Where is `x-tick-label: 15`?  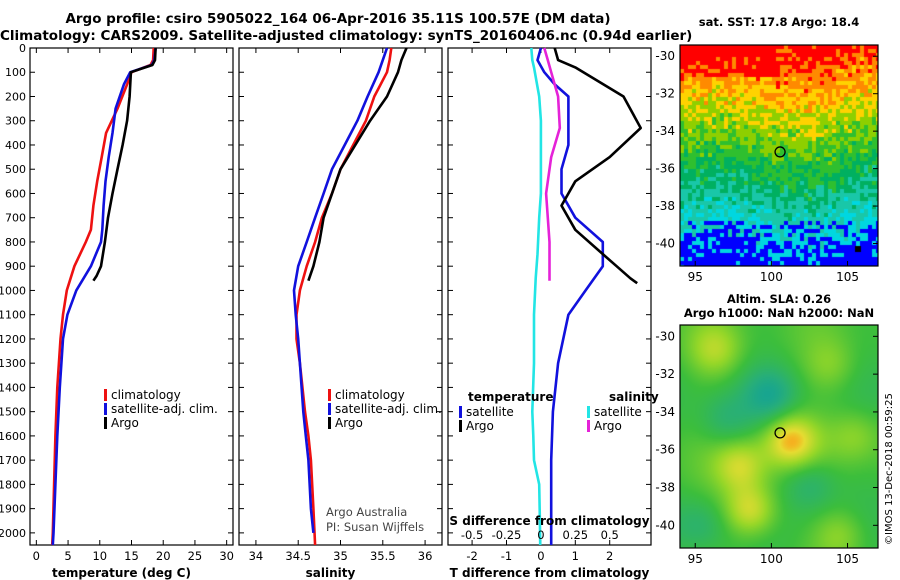
x-tick-label: 15 is located at coordinates (131, 556).